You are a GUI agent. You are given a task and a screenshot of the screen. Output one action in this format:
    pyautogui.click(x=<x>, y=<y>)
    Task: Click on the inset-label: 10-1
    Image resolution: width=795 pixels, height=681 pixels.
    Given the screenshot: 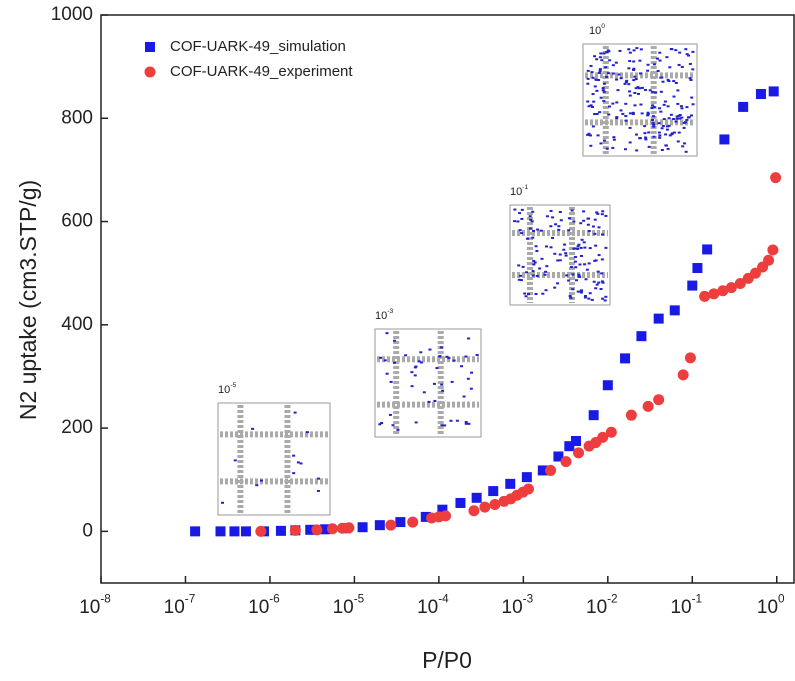 What is the action you would take?
    pyautogui.click(x=519, y=191)
    